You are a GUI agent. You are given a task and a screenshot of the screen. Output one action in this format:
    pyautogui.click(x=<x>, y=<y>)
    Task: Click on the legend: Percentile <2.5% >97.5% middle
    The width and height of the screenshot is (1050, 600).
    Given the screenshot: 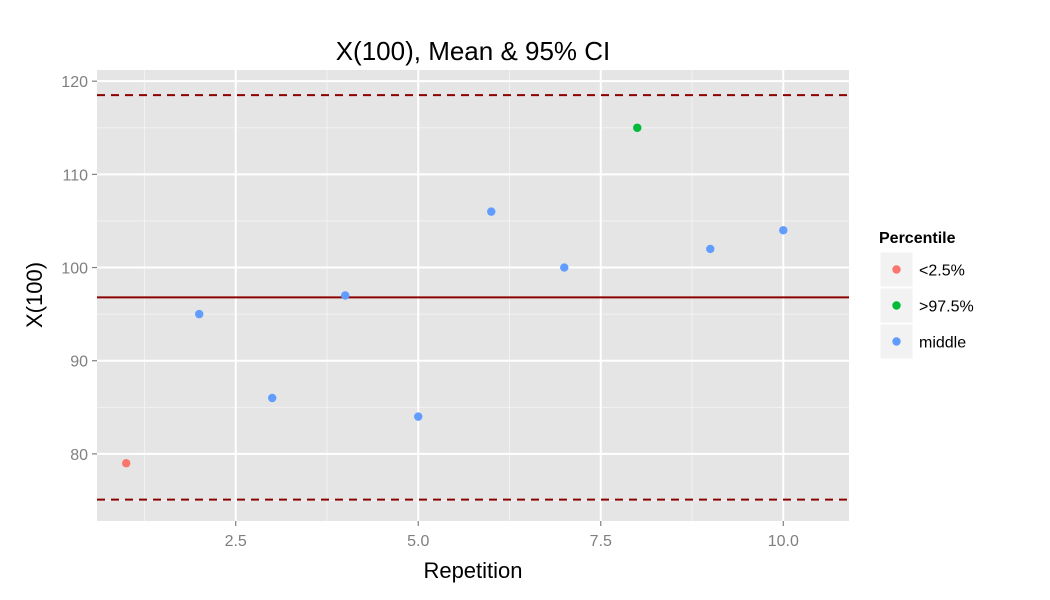 What is the action you would take?
    pyautogui.click(x=926, y=295)
    